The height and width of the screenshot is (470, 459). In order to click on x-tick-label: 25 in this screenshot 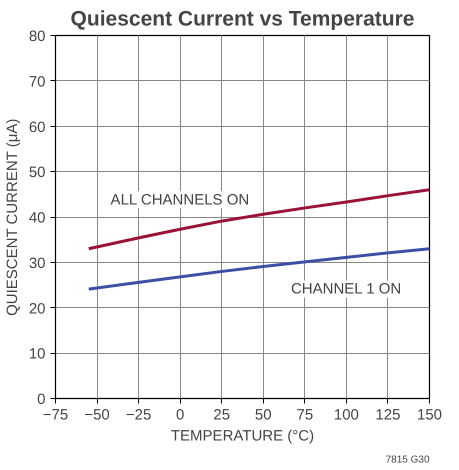, I will do `click(221, 415)`.